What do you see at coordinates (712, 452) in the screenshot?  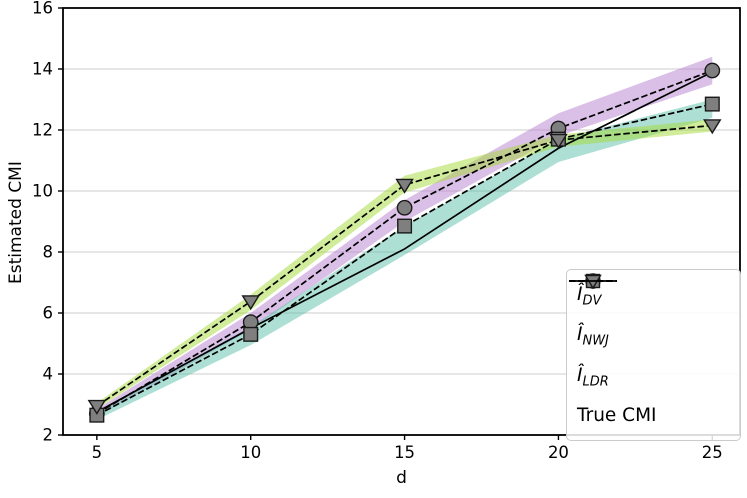 I see `x-tick-label-25: 25` at bounding box center [712, 452].